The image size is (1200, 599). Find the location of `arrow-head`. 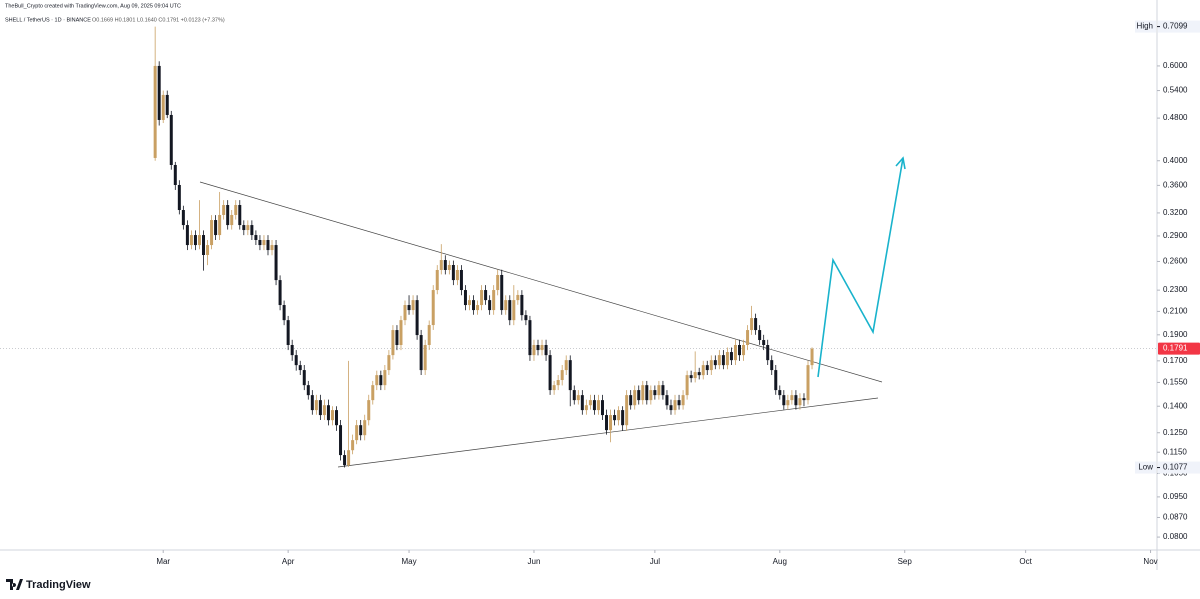

arrow-head is located at coordinates (900, 163).